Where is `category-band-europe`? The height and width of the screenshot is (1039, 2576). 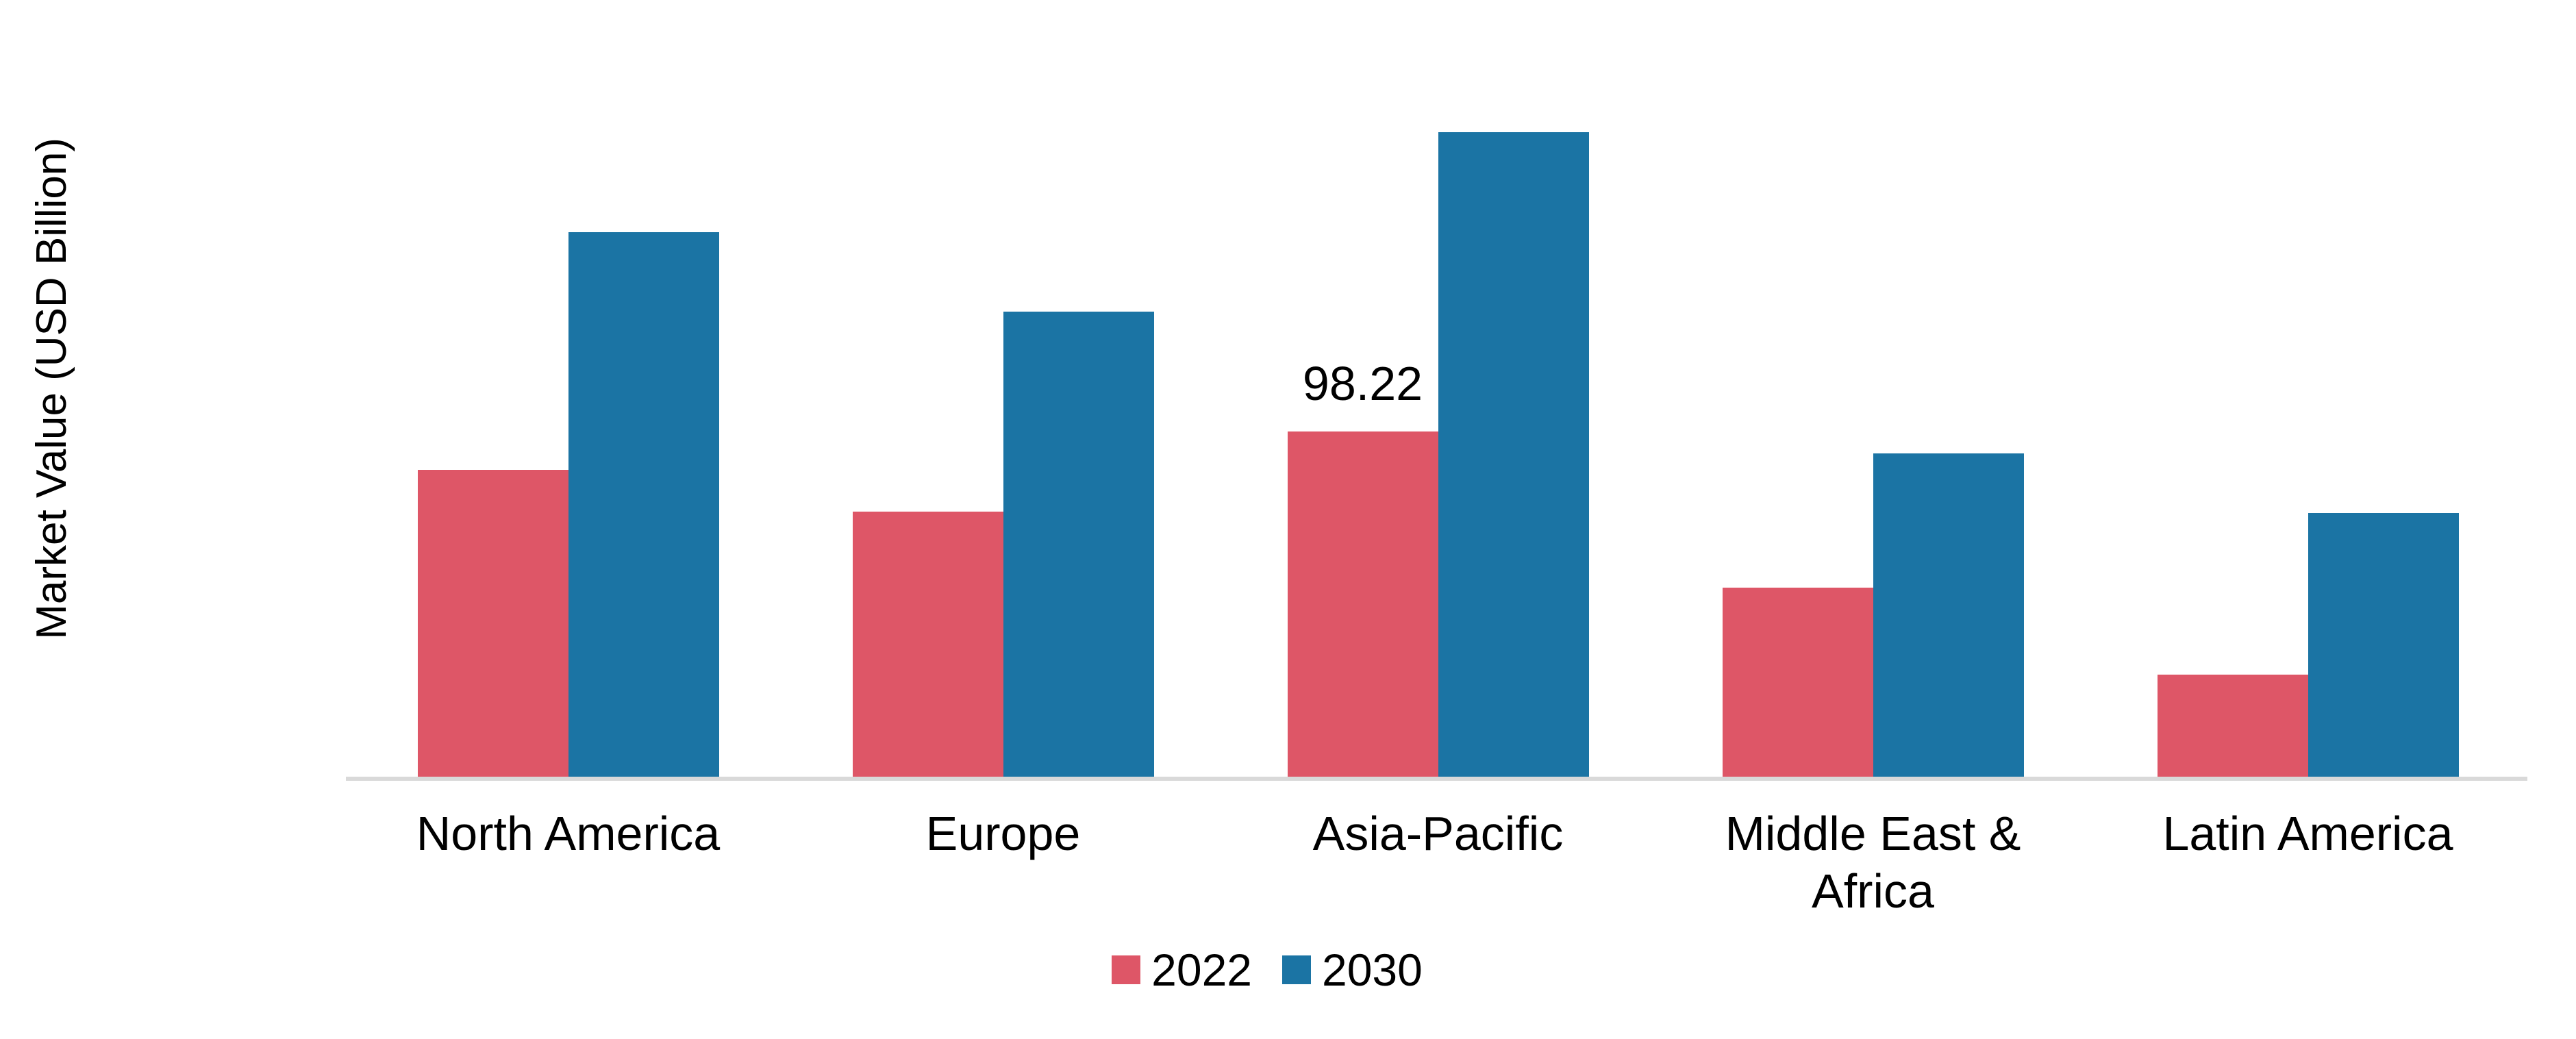
category-band-europe is located at coordinates (1003, 388).